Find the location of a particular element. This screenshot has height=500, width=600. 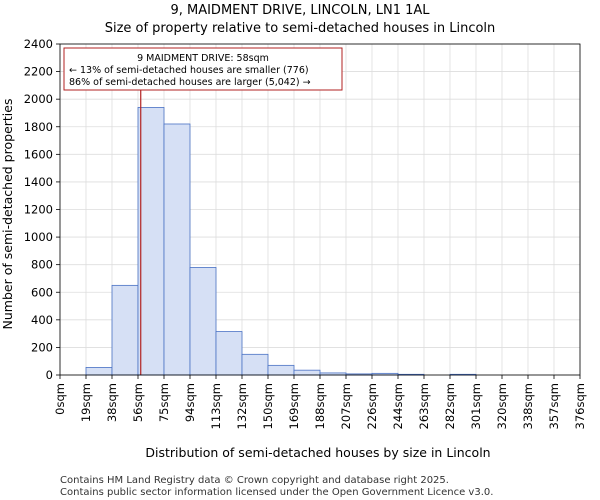

y-tick-label: 1600 is located at coordinates (38, 154).